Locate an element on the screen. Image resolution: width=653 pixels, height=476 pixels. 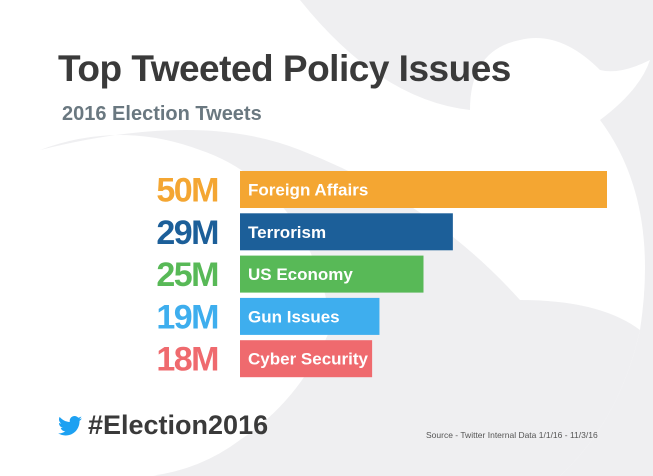
bar-foreign-affairs is located at coordinates (423, 189).